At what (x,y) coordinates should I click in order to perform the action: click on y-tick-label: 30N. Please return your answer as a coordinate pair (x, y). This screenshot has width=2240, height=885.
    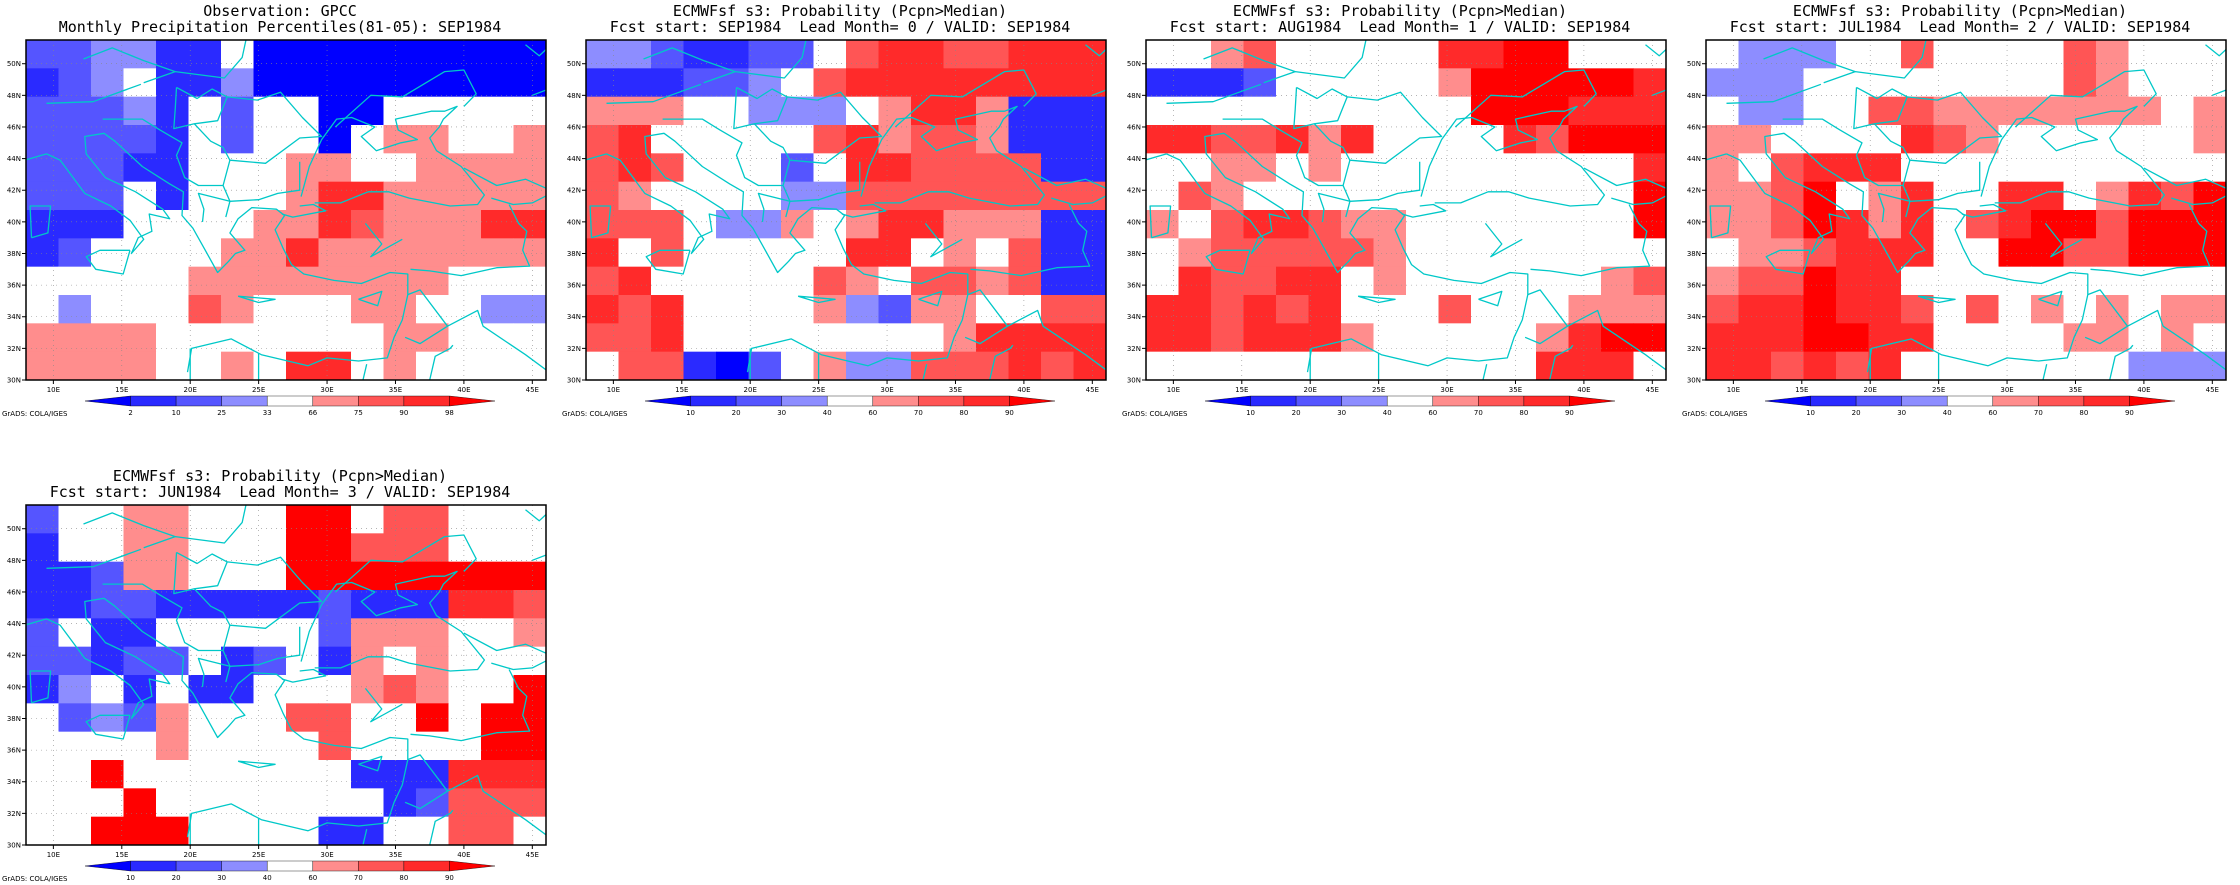
    Looking at the image, I should click on (1694, 381).